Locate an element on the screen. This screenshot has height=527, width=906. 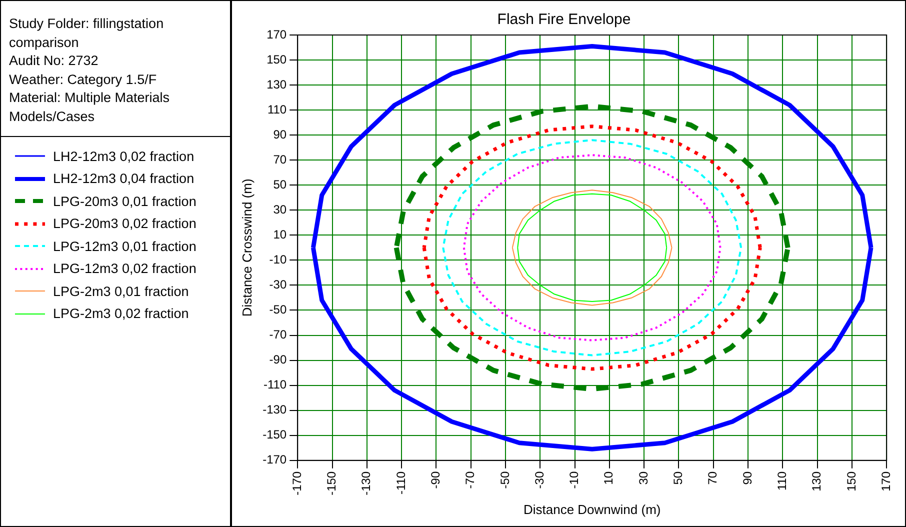
y-tick-label: 50 is located at coordinates (280, 184).